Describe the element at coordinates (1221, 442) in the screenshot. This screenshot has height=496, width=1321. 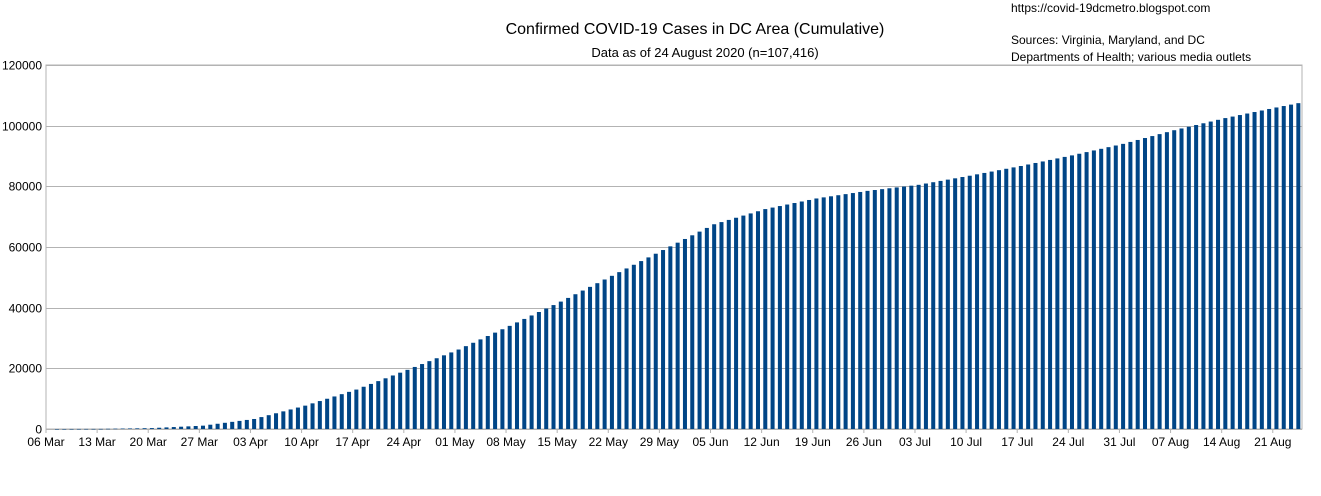
I see `x-tick-label: 14 Aug` at that location.